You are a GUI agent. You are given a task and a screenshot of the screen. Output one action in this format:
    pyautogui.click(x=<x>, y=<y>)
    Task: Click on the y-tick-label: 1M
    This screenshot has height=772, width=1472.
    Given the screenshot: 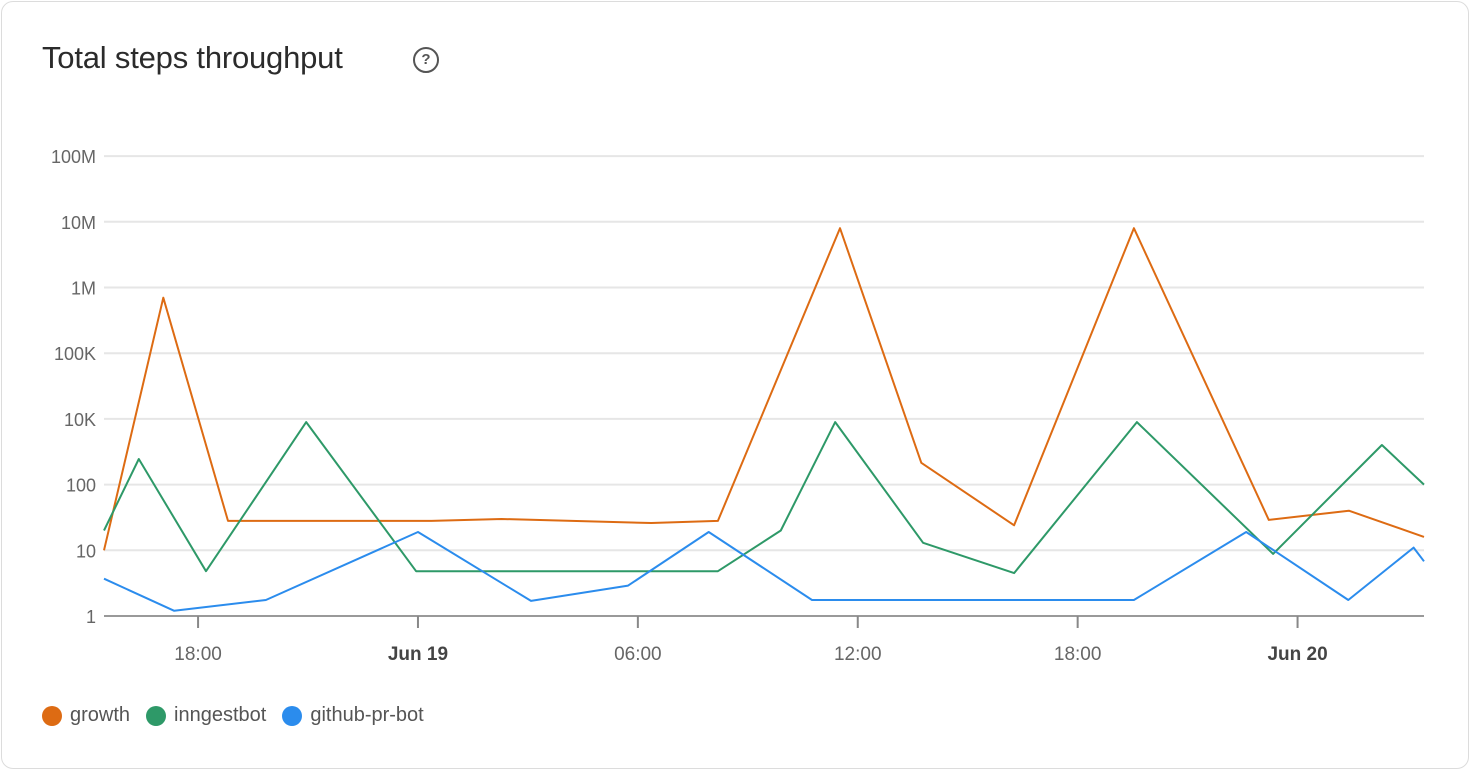 What is the action you would take?
    pyautogui.click(x=83, y=289)
    